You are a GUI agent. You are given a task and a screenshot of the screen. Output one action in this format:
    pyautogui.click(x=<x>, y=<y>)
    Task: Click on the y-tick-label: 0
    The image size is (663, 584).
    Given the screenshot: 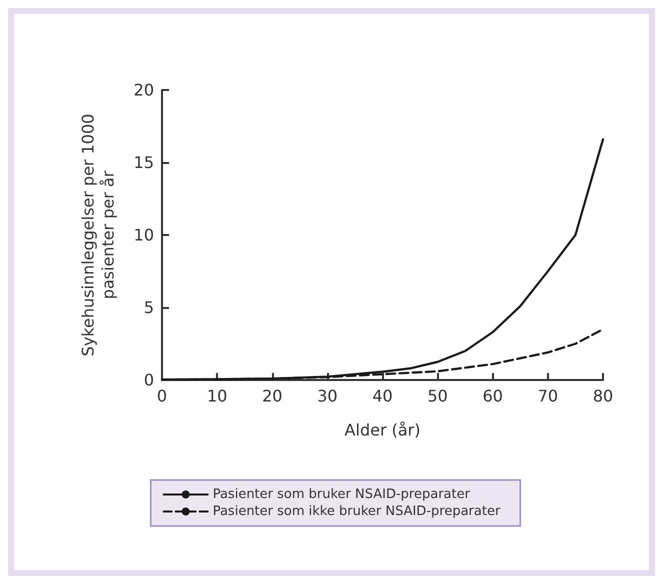 What is the action you would take?
    pyautogui.click(x=149, y=380)
    